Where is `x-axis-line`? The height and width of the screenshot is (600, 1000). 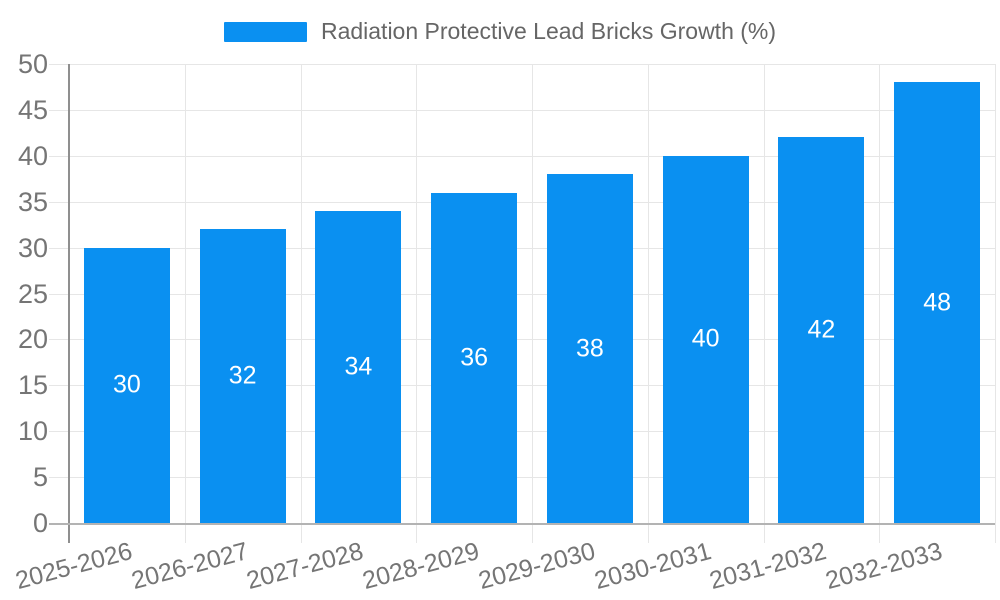
x-axis-line is located at coordinates (522, 524).